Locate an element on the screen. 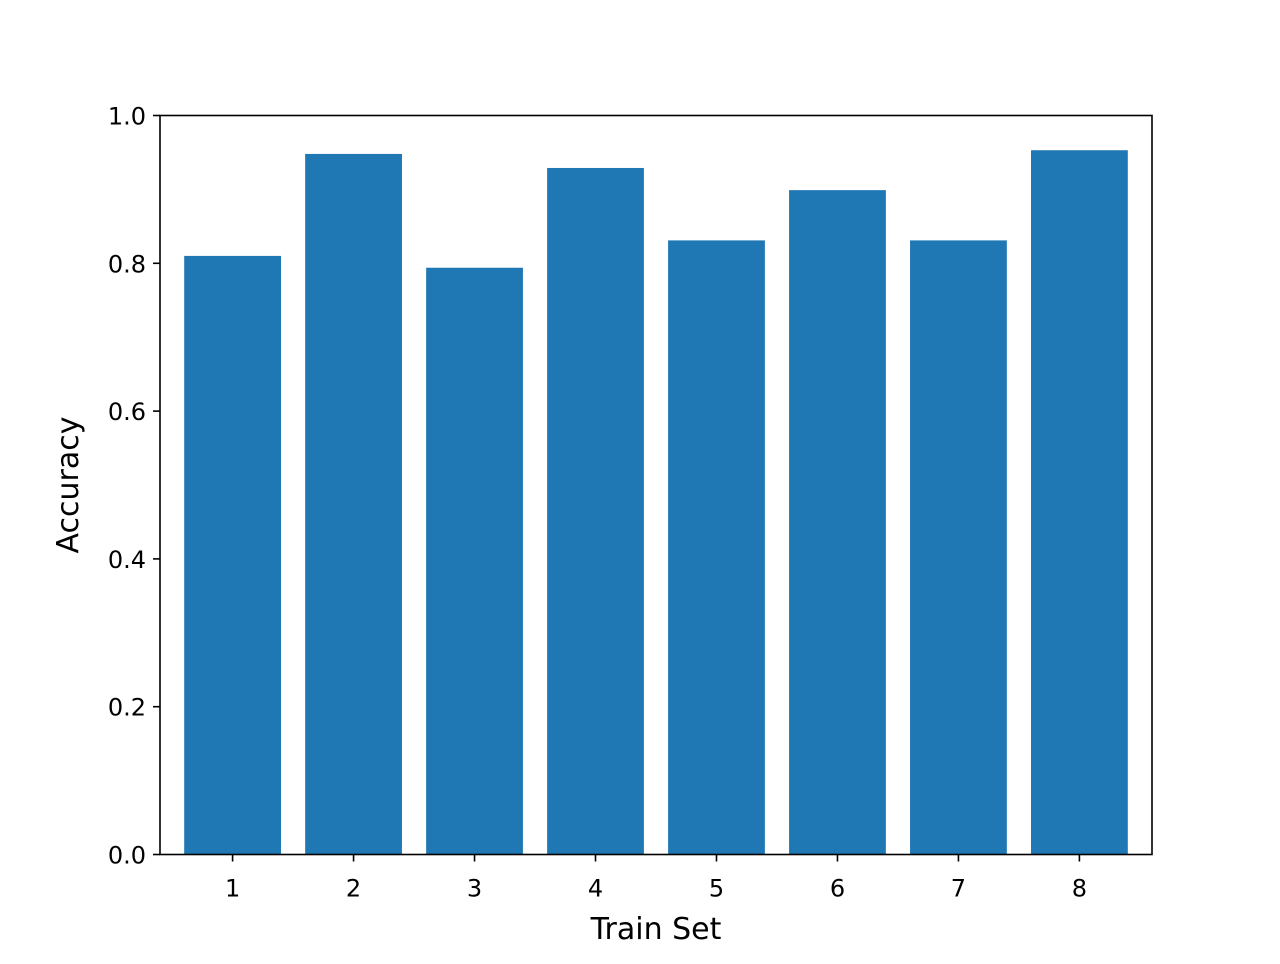 The height and width of the screenshot is (964, 1280). x-axis-label: Train Set is located at coordinates (656, 929).